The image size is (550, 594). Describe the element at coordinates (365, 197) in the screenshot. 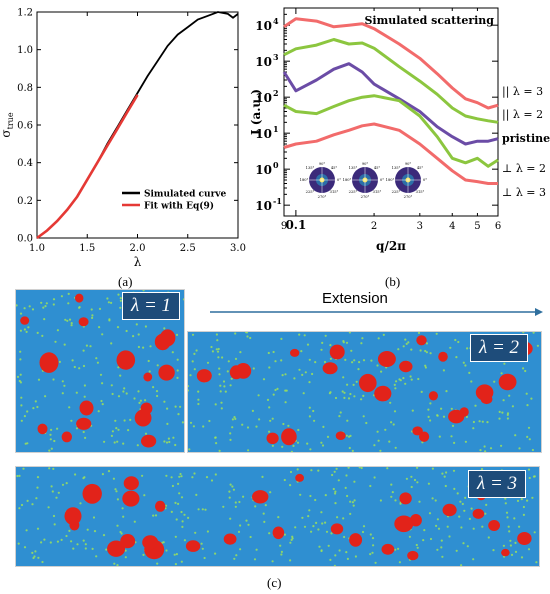

I see `inset-angle-label: 270°` at that location.